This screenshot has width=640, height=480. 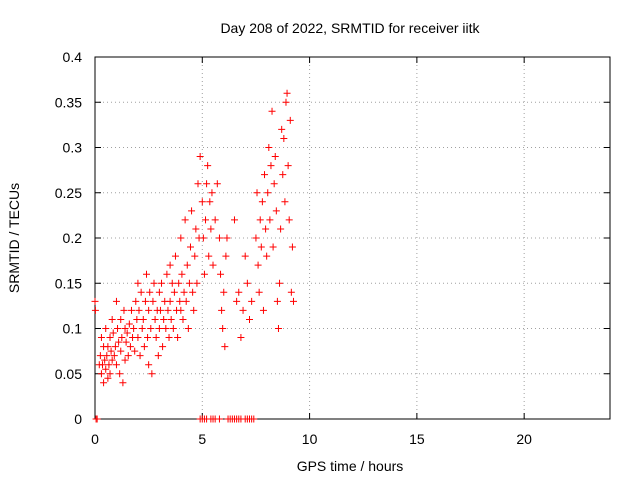 What do you see at coordinates (524, 439) in the screenshot?
I see `x-tick-label: 20` at bounding box center [524, 439].